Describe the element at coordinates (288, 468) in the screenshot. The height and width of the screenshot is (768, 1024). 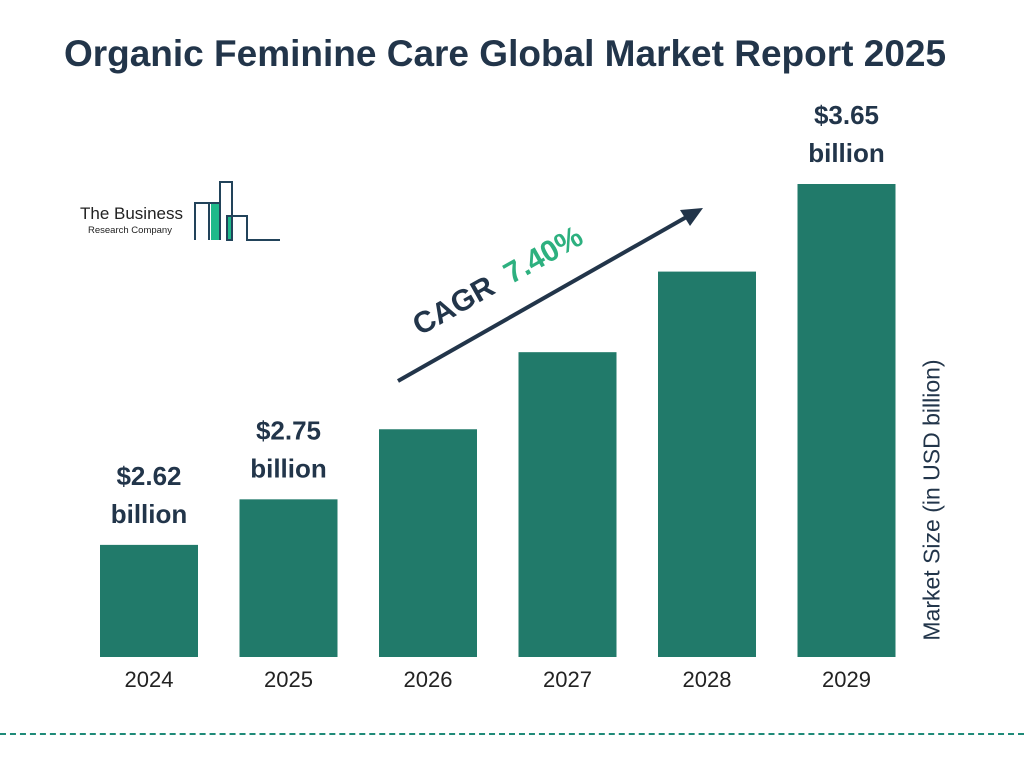
I see `data-label-2025: billion` at that location.